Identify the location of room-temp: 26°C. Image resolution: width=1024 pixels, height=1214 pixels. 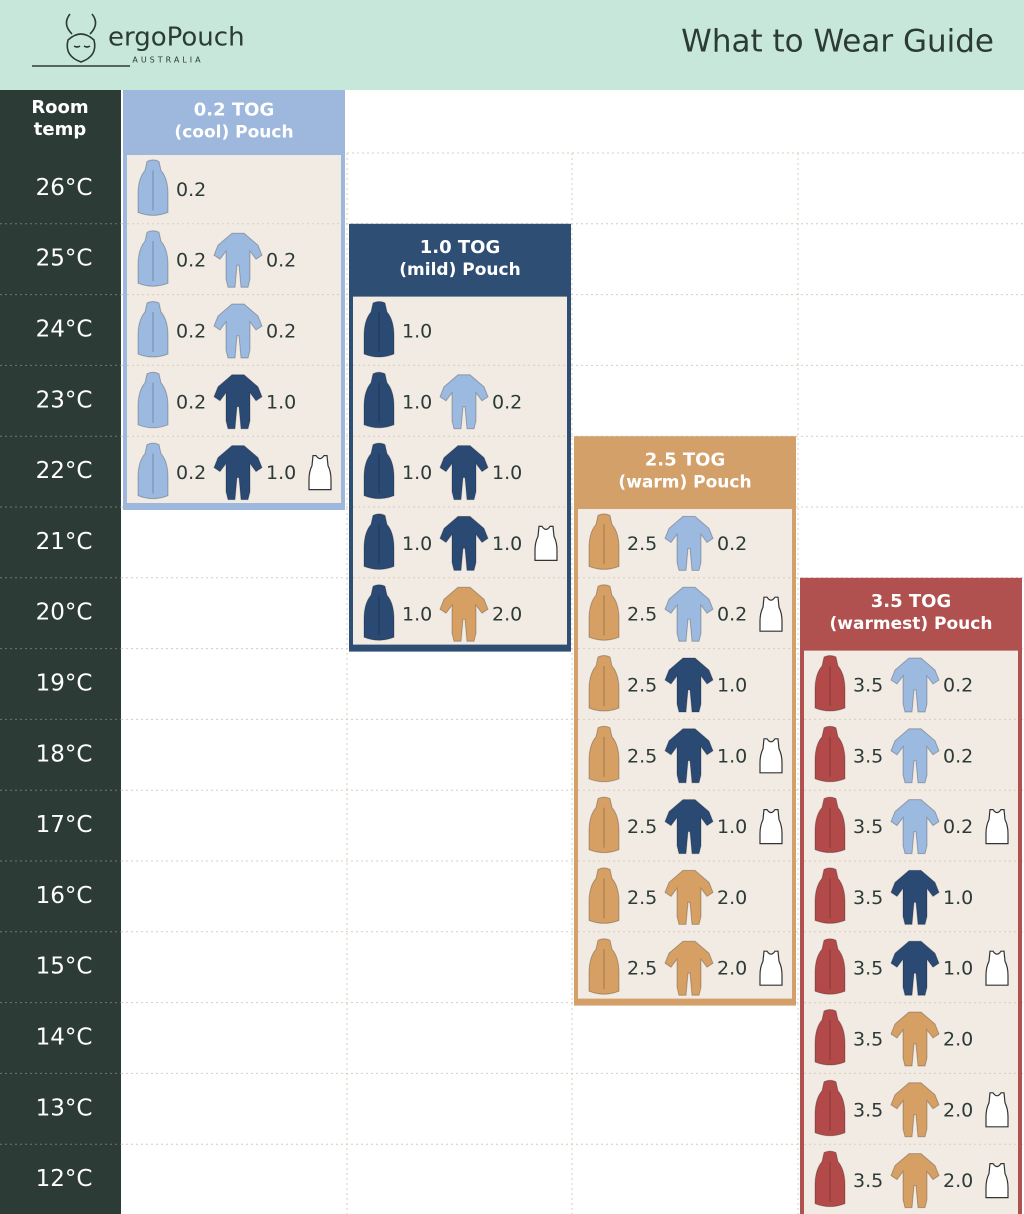
(64, 188).